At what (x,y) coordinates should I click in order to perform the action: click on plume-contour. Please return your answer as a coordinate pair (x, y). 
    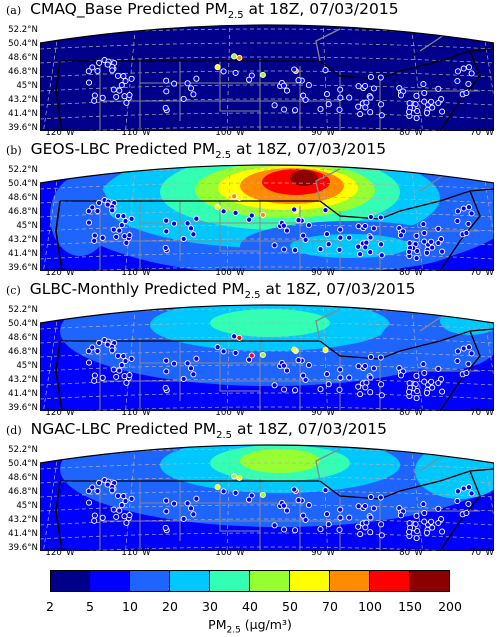
    Looking at the image, I should click on (270, 323).